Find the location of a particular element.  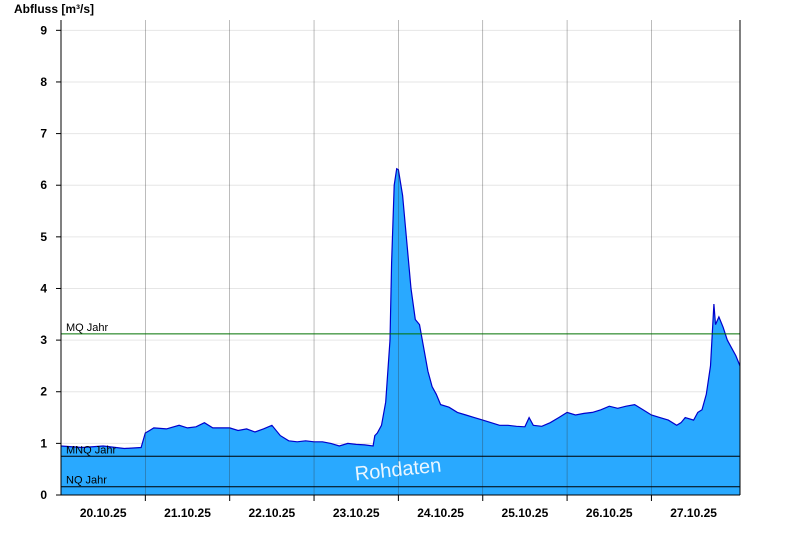

y-tick-label: 0 is located at coordinates (43, 495).